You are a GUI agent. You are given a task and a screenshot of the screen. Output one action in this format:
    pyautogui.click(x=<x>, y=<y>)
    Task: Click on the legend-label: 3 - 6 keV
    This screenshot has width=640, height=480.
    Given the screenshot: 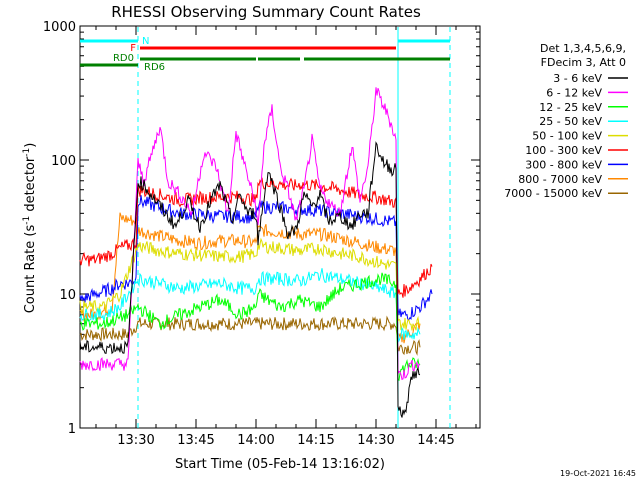 What is the action you would take?
    pyautogui.click(x=577, y=78)
    